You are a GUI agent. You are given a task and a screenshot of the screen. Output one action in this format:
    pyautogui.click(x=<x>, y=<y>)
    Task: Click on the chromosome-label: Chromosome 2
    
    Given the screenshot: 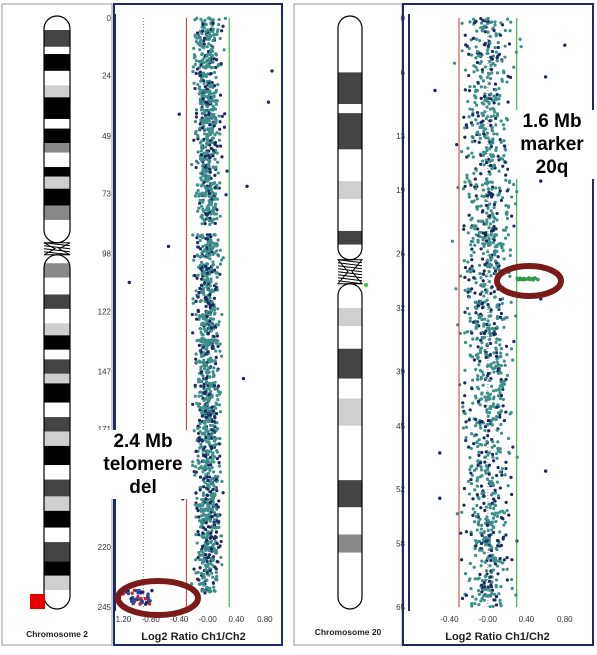 What is the action you would take?
    pyautogui.click(x=57, y=634)
    